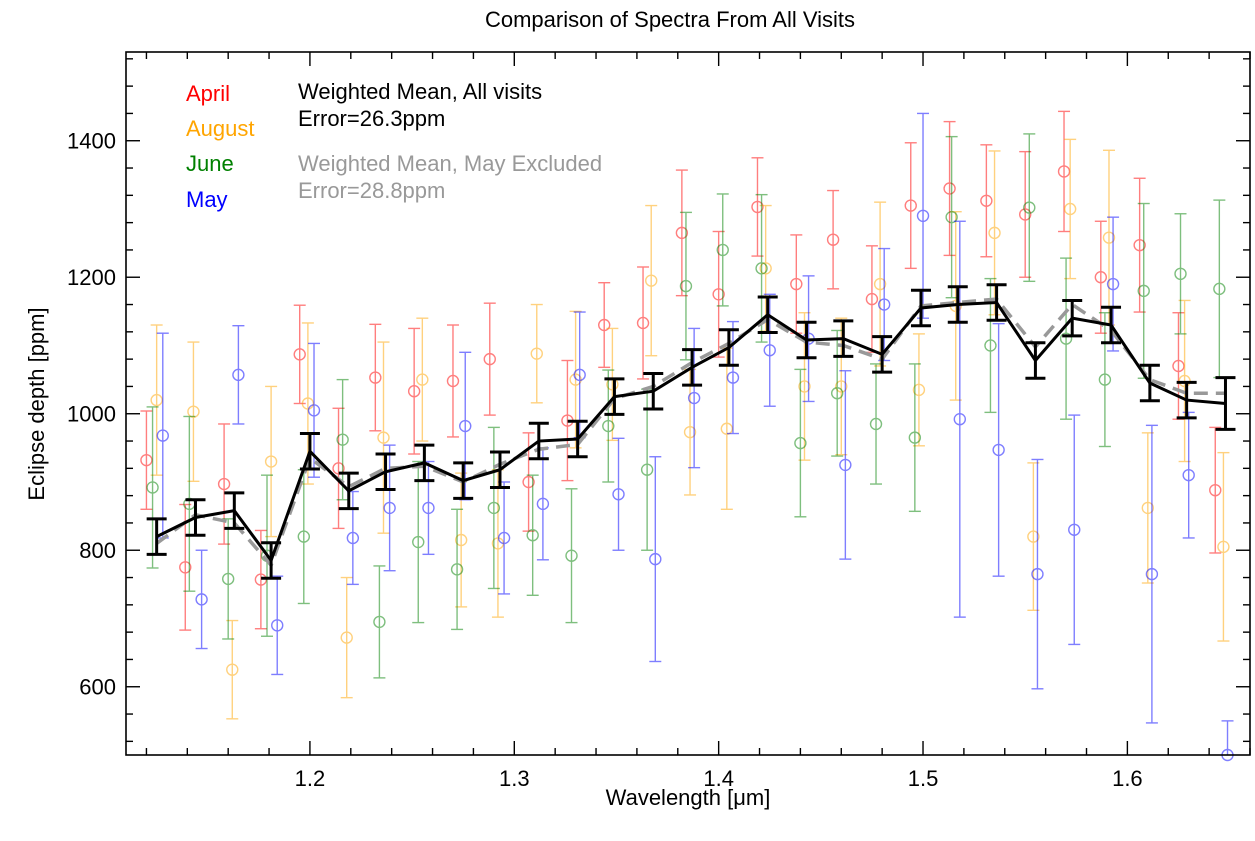  What do you see at coordinates (208, 93) in the screenshot?
I see `legend-april: April` at bounding box center [208, 93].